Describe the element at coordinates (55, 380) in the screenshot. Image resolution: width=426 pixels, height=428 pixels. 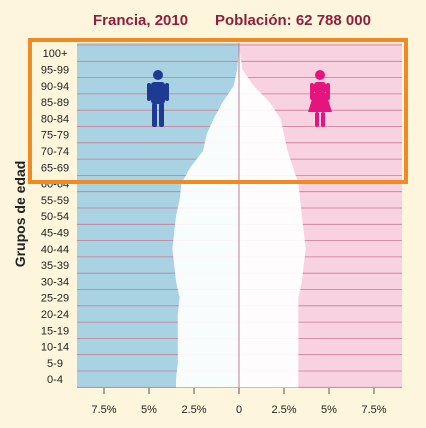
I see `age-group-label: 0-4` at that location.